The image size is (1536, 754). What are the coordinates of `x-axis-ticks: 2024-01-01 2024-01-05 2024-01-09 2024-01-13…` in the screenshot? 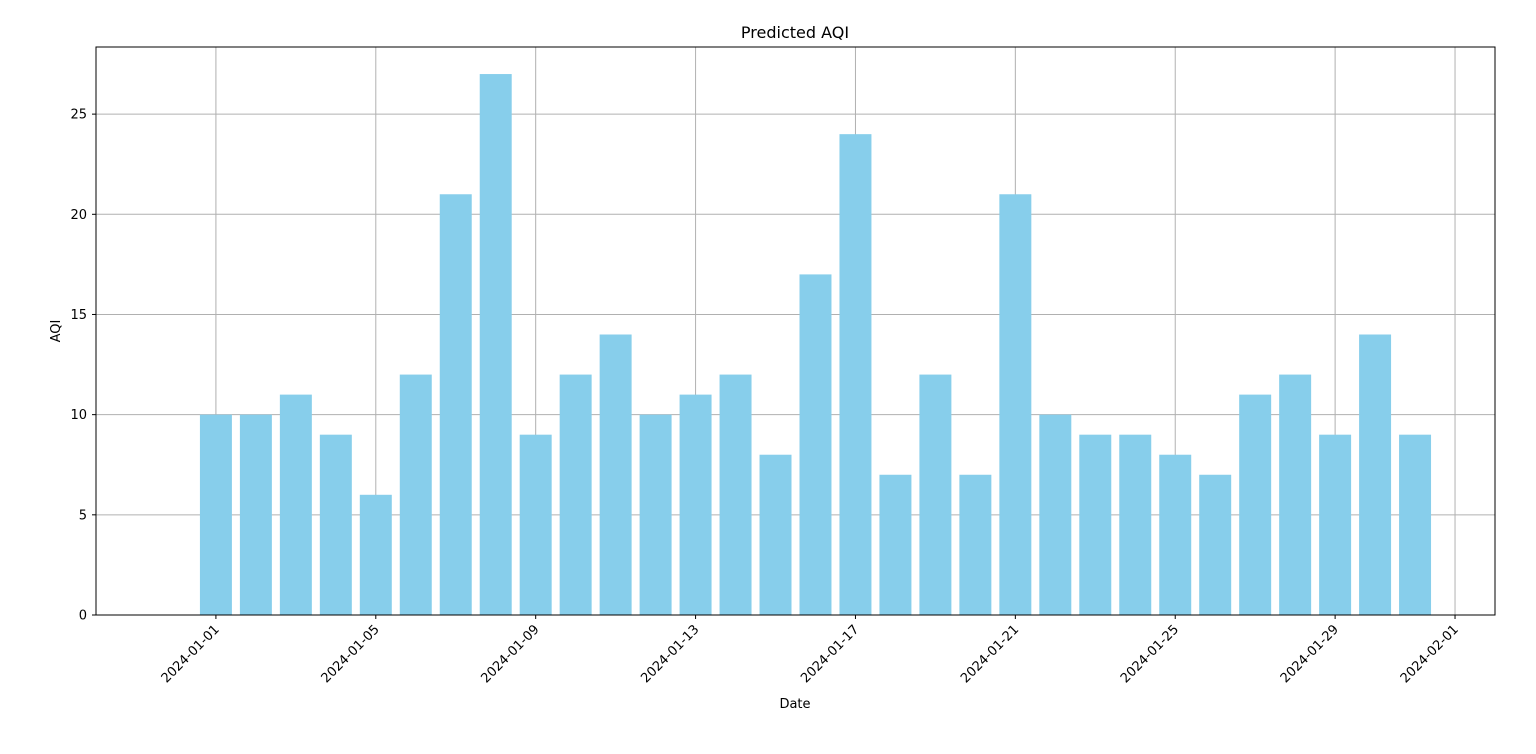 It's located at (810, 650).